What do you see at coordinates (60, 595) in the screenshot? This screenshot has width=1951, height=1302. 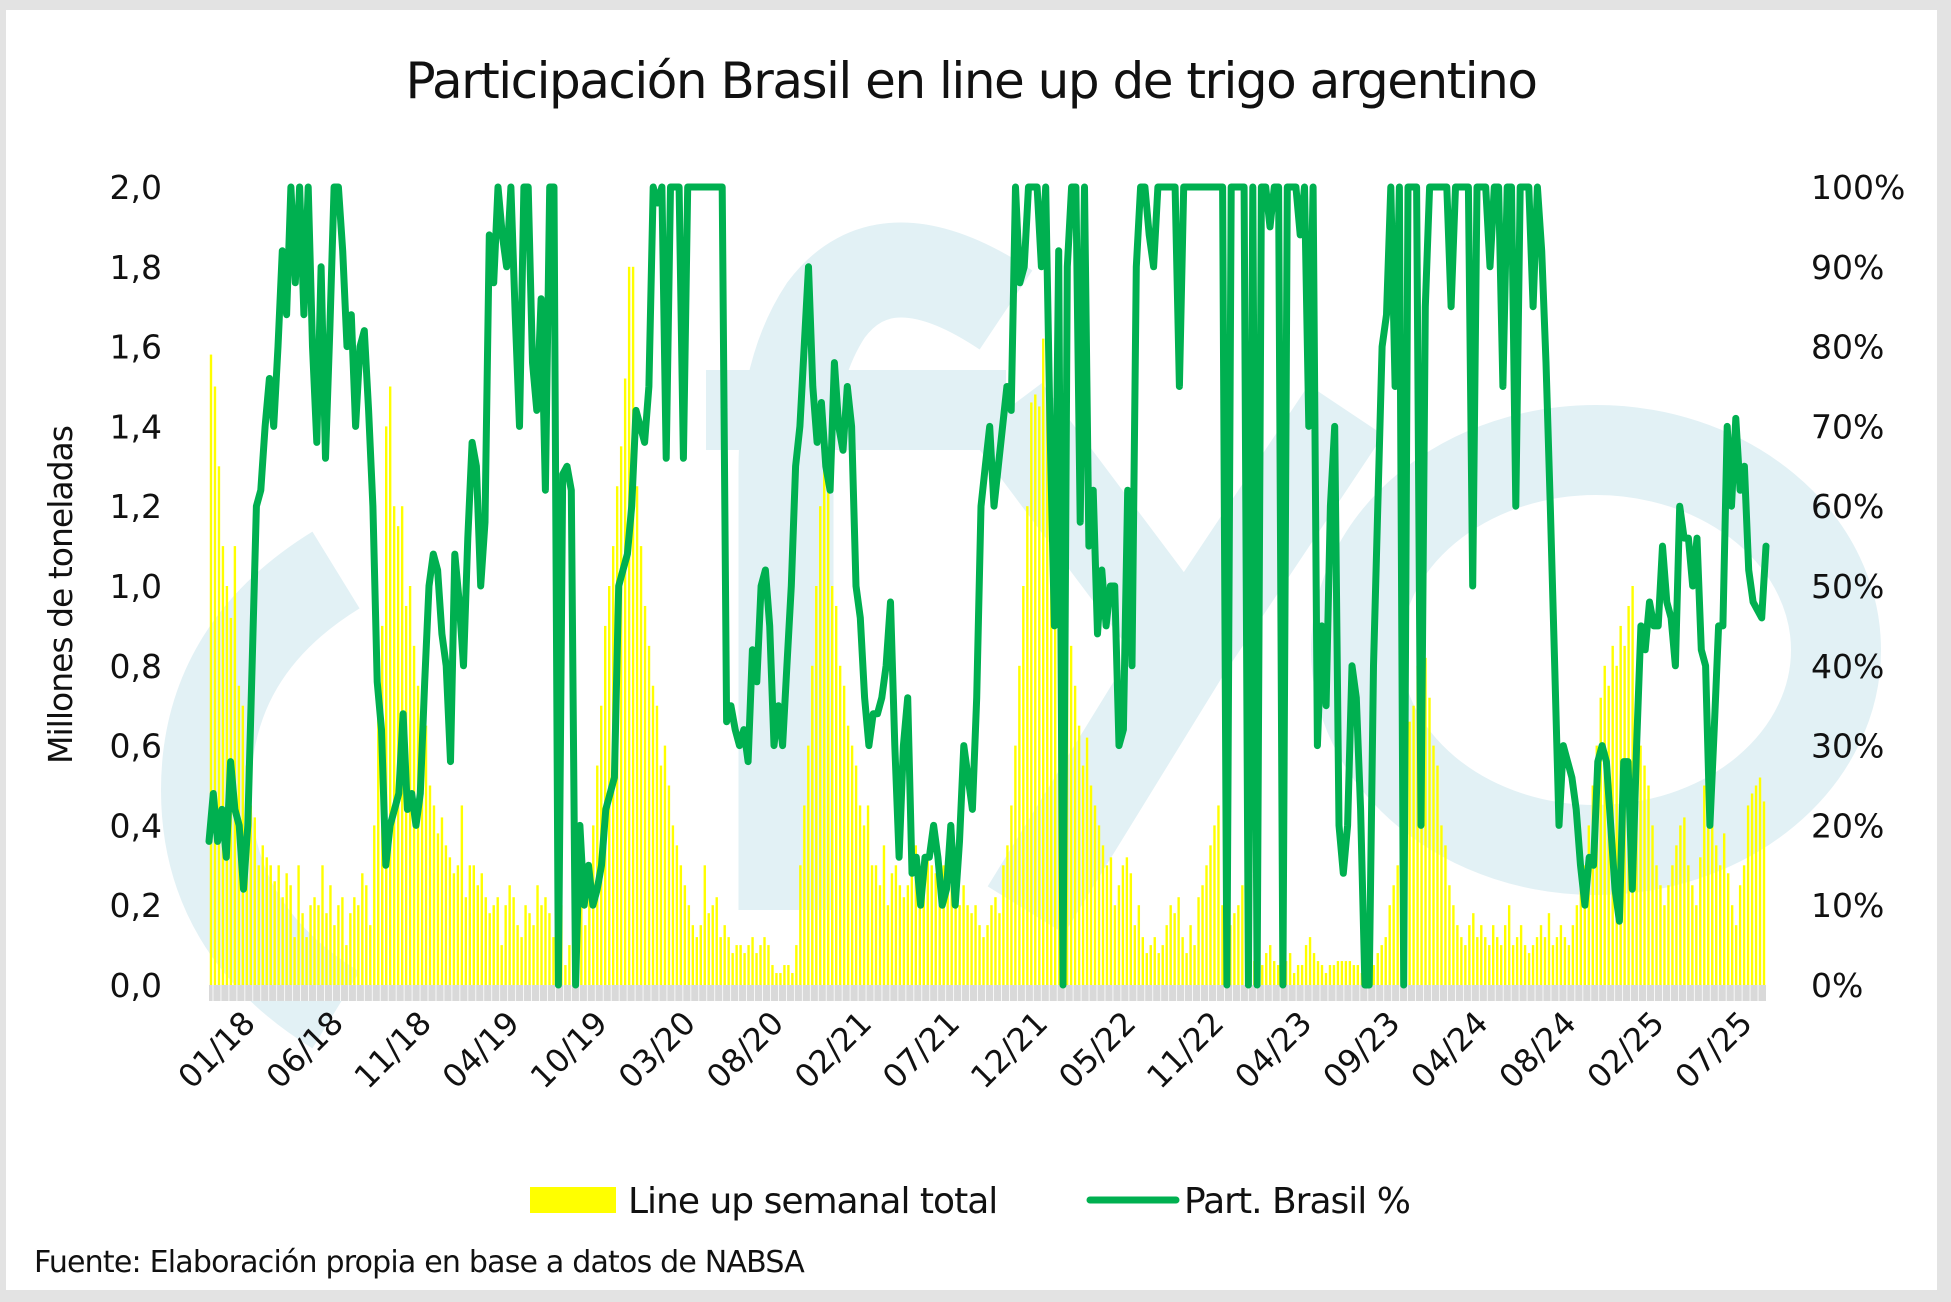 I see `y-axis-left-label: Millones de toneladas` at bounding box center [60, 595].